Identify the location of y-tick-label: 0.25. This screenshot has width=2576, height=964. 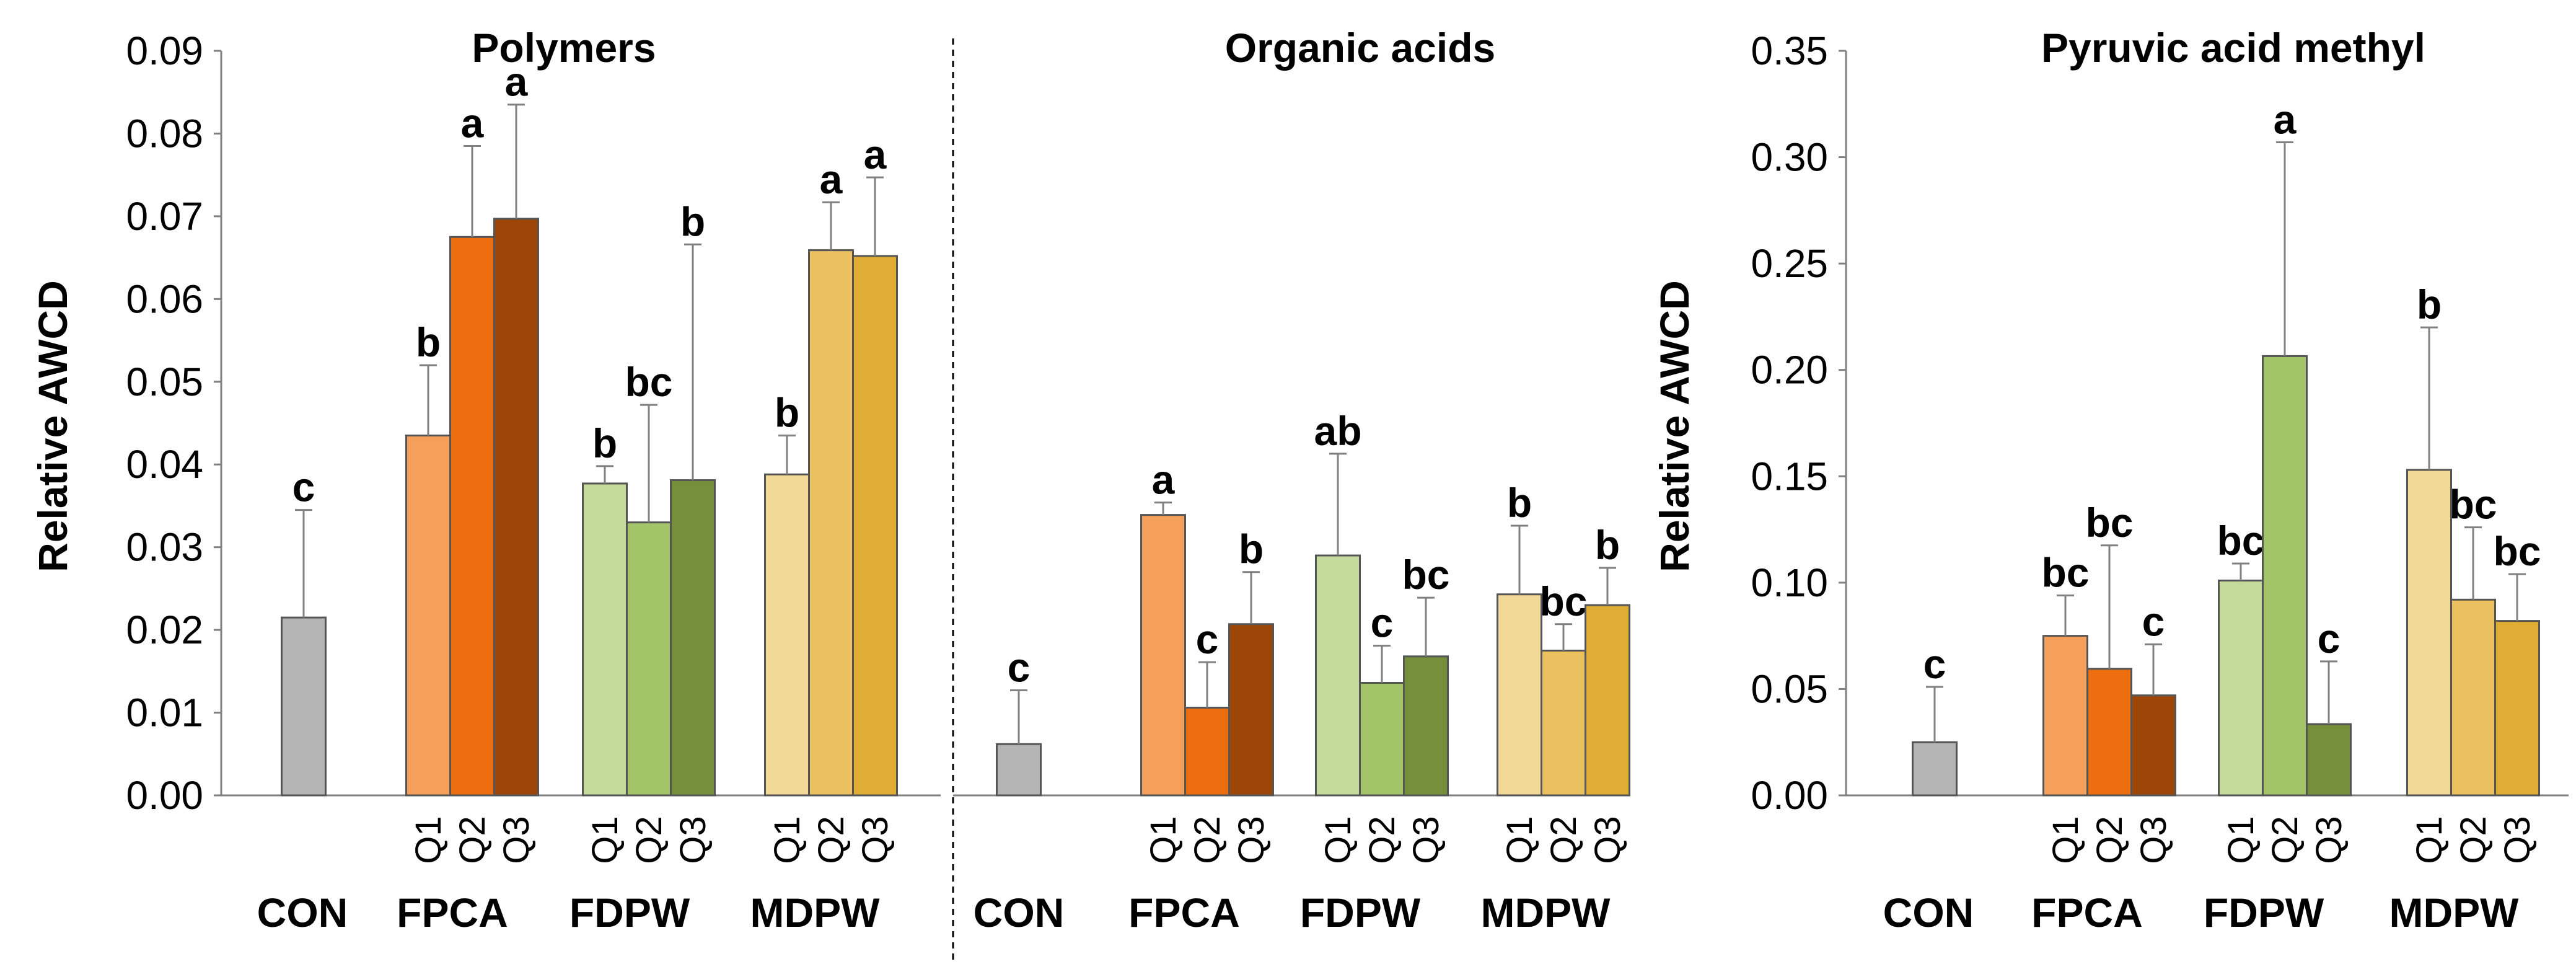
(1790, 263).